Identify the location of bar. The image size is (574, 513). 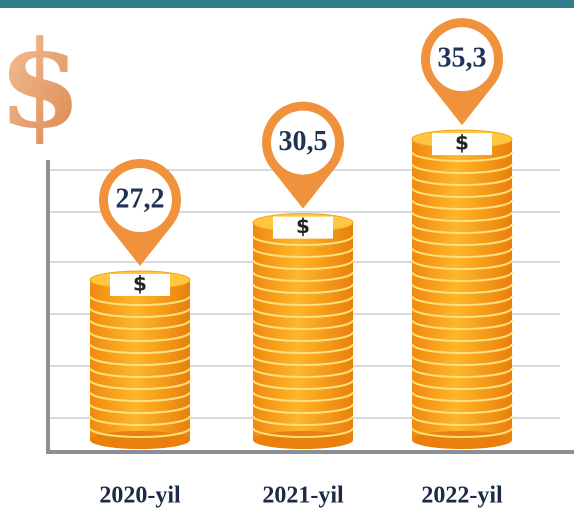
(303, 331).